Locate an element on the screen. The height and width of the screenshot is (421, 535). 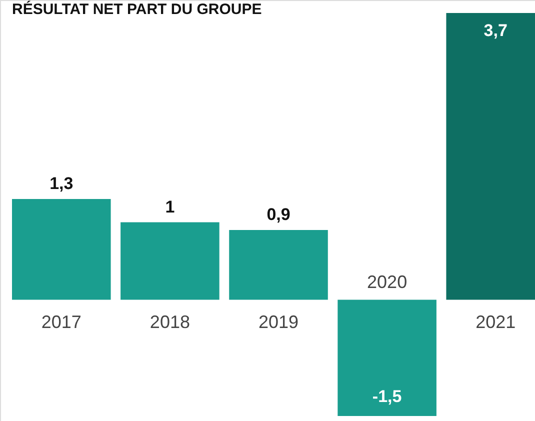
x-tick-label: 2021 is located at coordinates (496, 322).